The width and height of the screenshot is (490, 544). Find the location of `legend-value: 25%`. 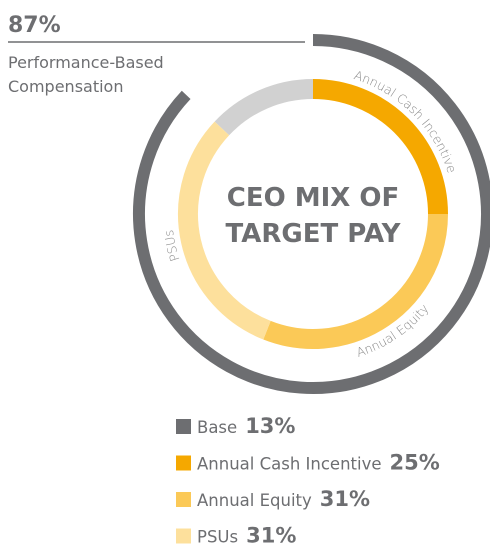

legend-value: 25% is located at coordinates (415, 463).